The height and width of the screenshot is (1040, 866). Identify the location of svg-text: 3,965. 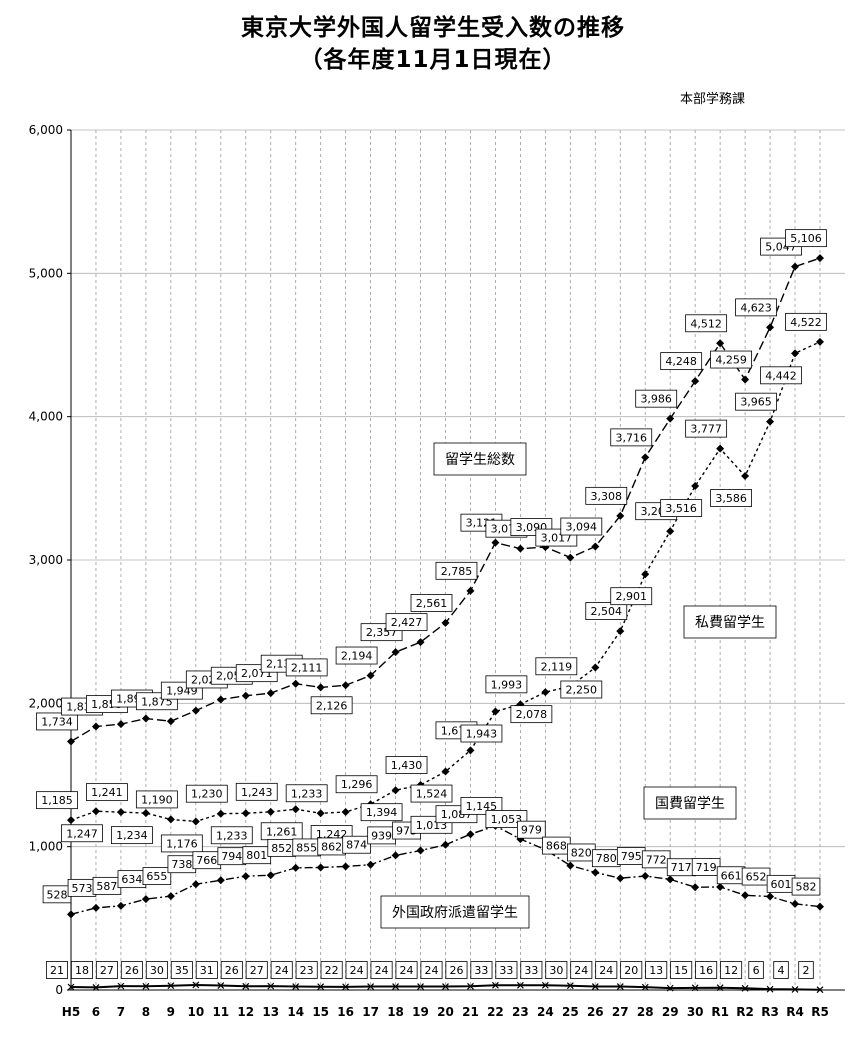
(756, 402).